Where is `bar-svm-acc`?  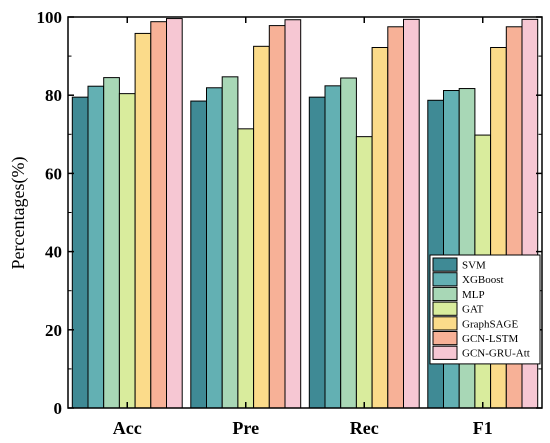 bar-svm-acc is located at coordinates (80, 252).